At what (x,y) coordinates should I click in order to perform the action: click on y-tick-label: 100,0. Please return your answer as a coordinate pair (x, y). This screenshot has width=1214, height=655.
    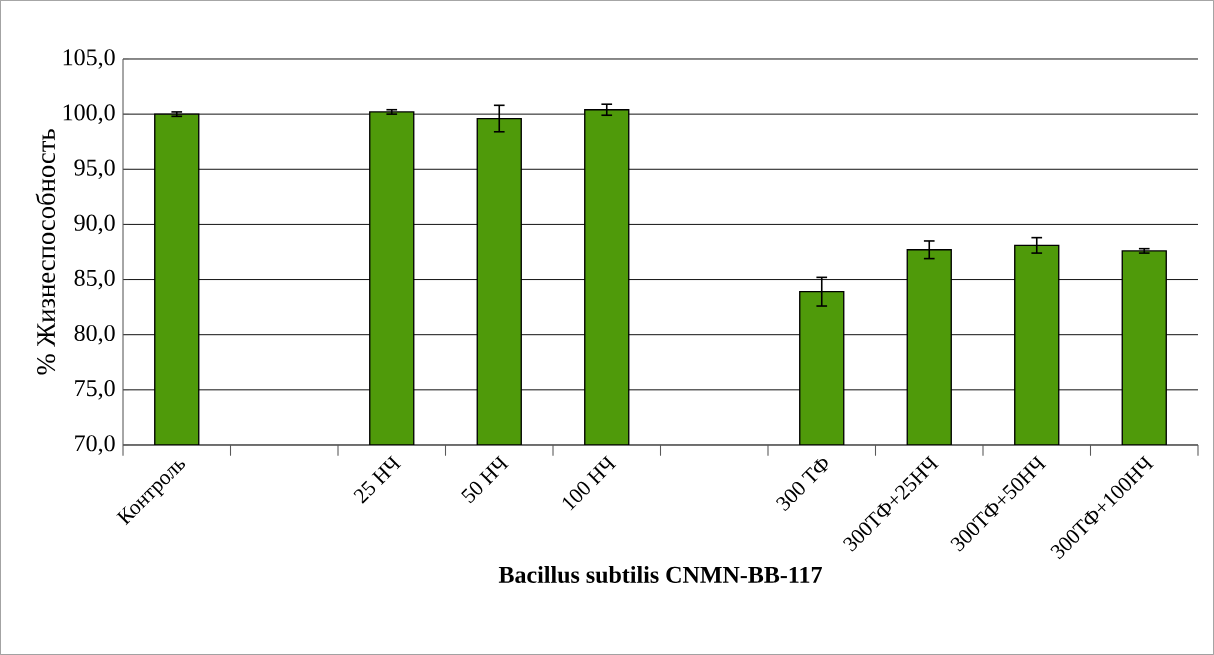
    Looking at the image, I should click on (89, 114).